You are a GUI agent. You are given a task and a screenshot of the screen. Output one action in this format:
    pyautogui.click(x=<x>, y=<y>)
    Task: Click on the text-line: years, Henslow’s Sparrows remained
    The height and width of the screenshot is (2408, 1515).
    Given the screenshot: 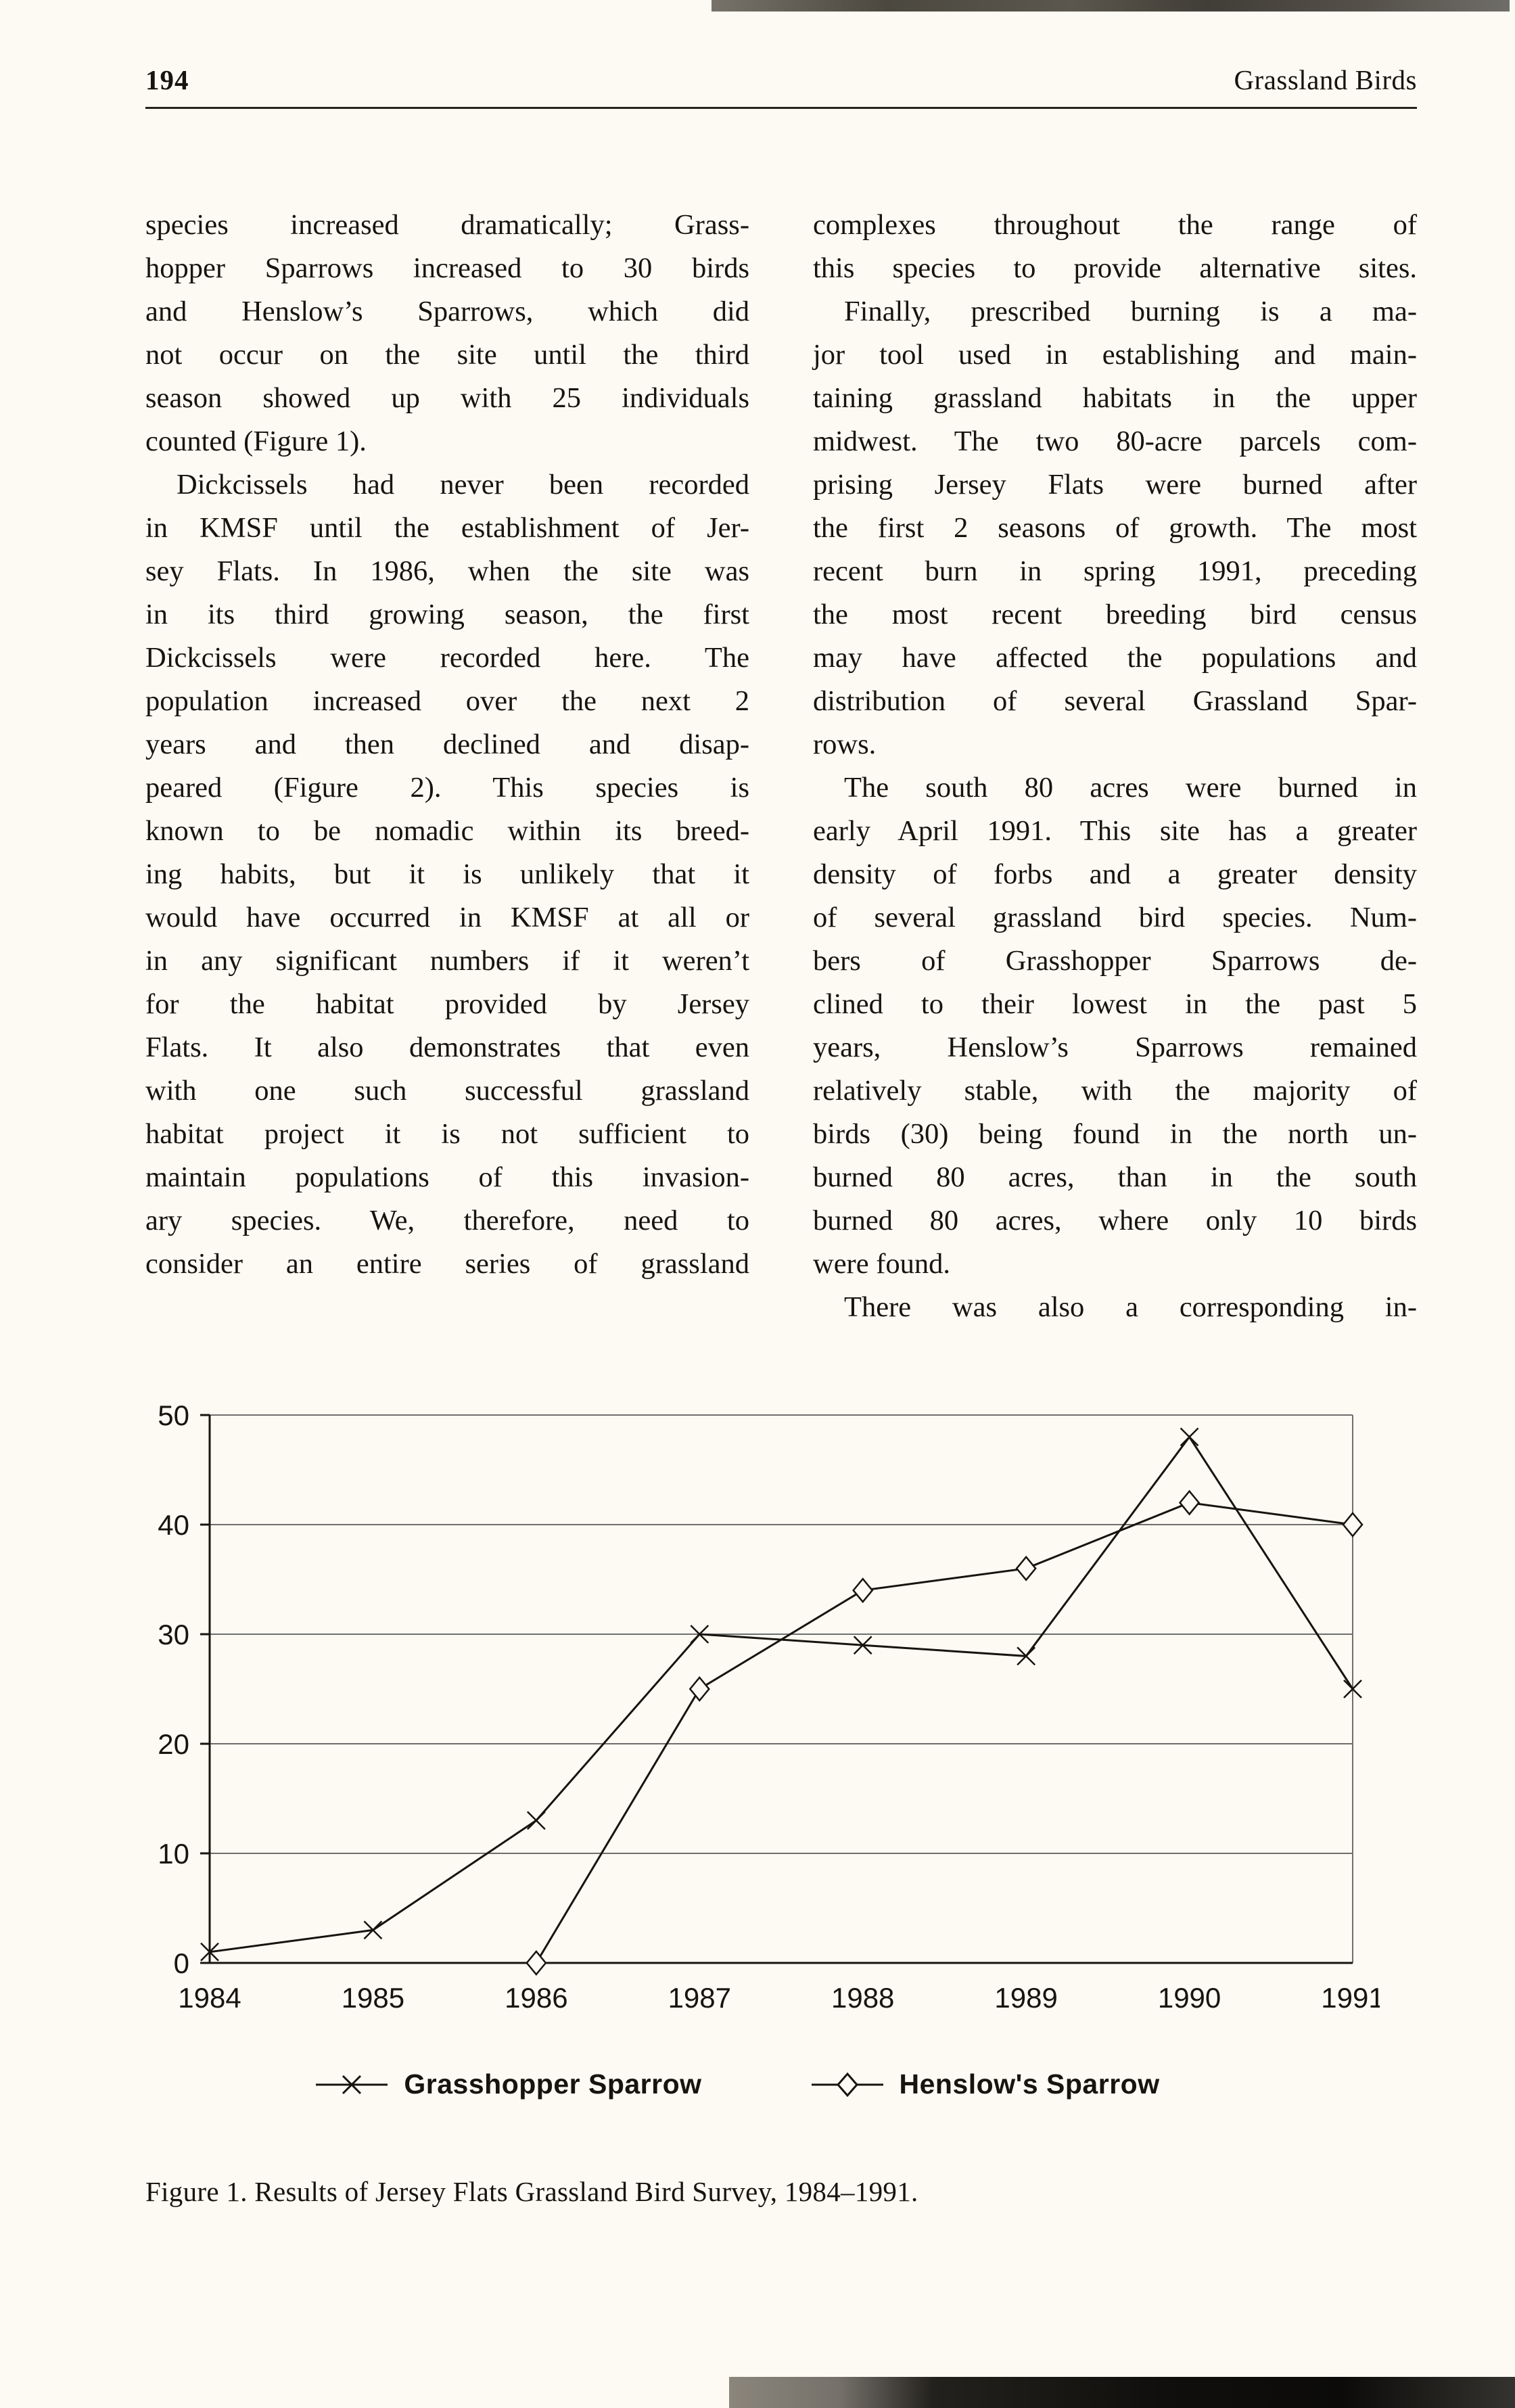 What is the action you would take?
    pyautogui.click(x=1115, y=1047)
    